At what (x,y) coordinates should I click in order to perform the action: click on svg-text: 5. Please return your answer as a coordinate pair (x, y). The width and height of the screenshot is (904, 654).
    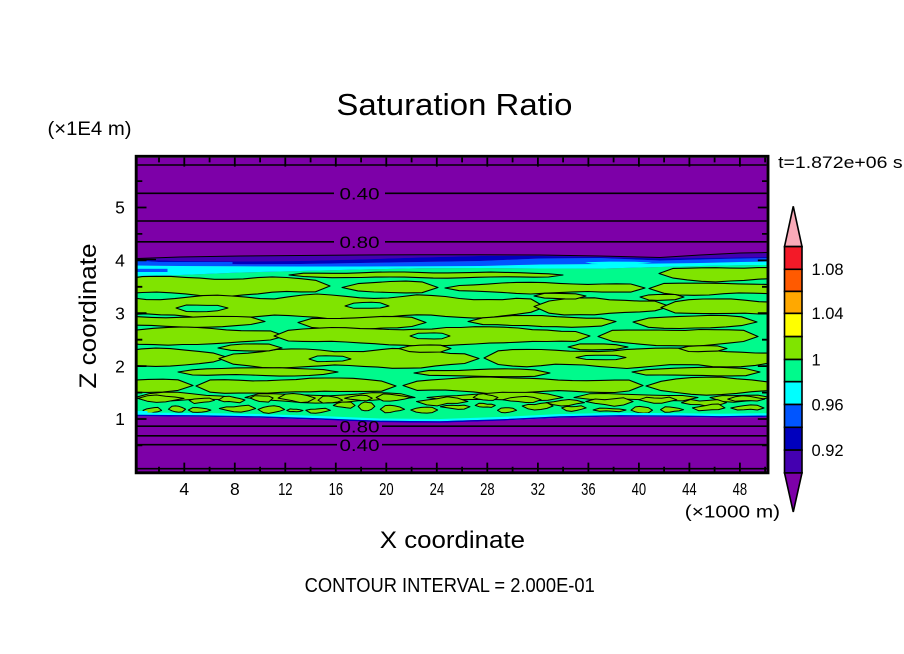
    Looking at the image, I should click on (120, 208).